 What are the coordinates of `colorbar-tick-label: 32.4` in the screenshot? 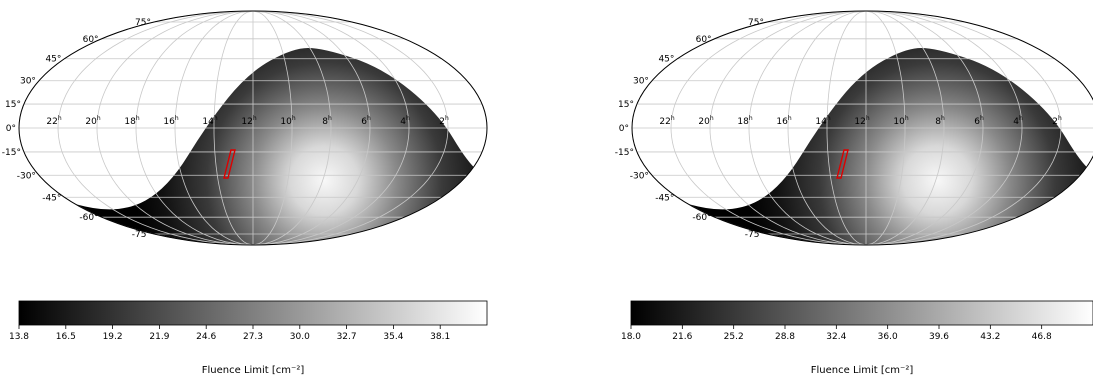 It's located at (836, 337).